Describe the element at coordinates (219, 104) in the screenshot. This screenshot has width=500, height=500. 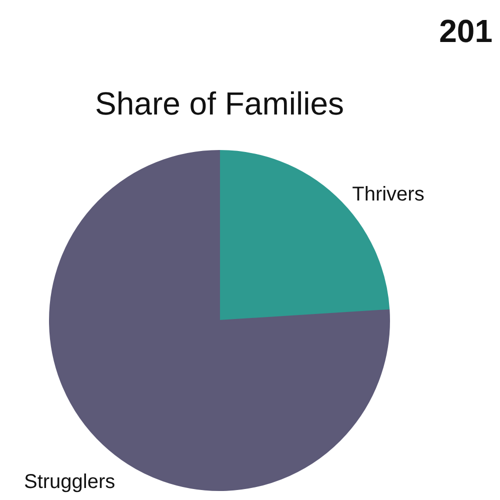
I see `chart-title: Share of Families` at that location.